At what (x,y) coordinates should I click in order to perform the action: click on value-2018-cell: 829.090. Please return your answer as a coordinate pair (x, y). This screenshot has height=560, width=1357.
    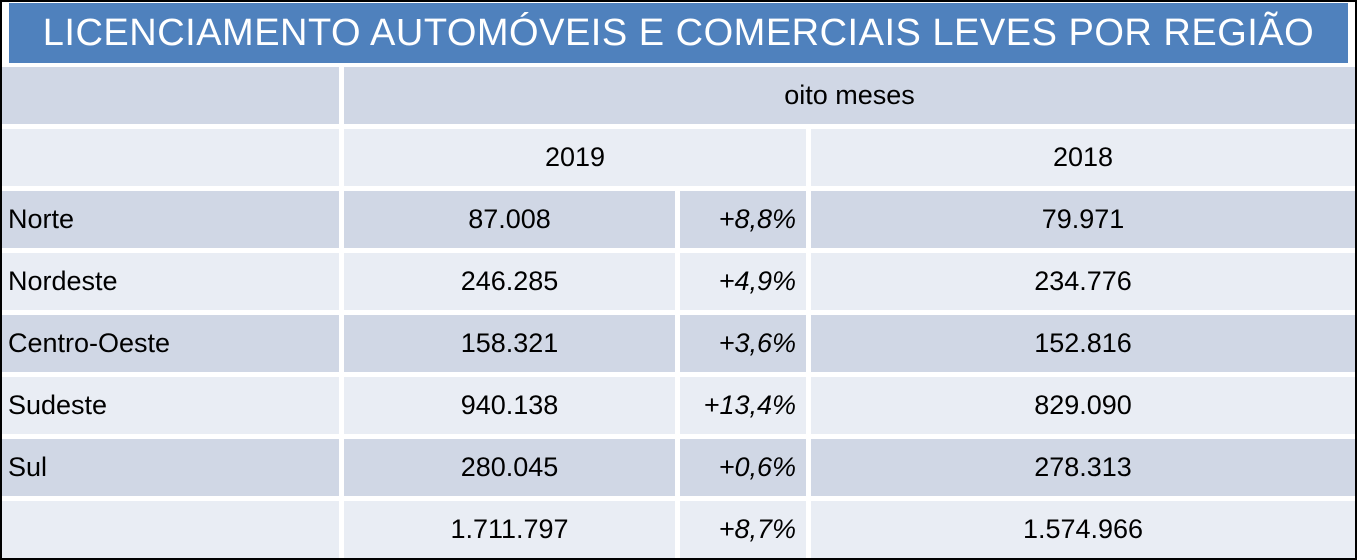
    Looking at the image, I should click on (1083, 405).